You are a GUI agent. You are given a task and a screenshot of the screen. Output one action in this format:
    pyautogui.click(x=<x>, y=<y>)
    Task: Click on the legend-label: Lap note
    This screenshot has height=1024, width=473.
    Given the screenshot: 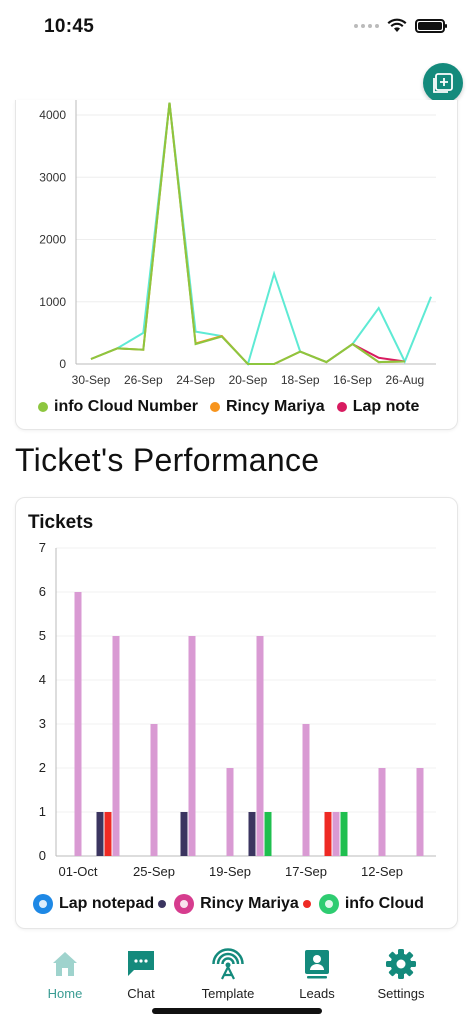 What is the action you would take?
    pyautogui.click(x=386, y=406)
    